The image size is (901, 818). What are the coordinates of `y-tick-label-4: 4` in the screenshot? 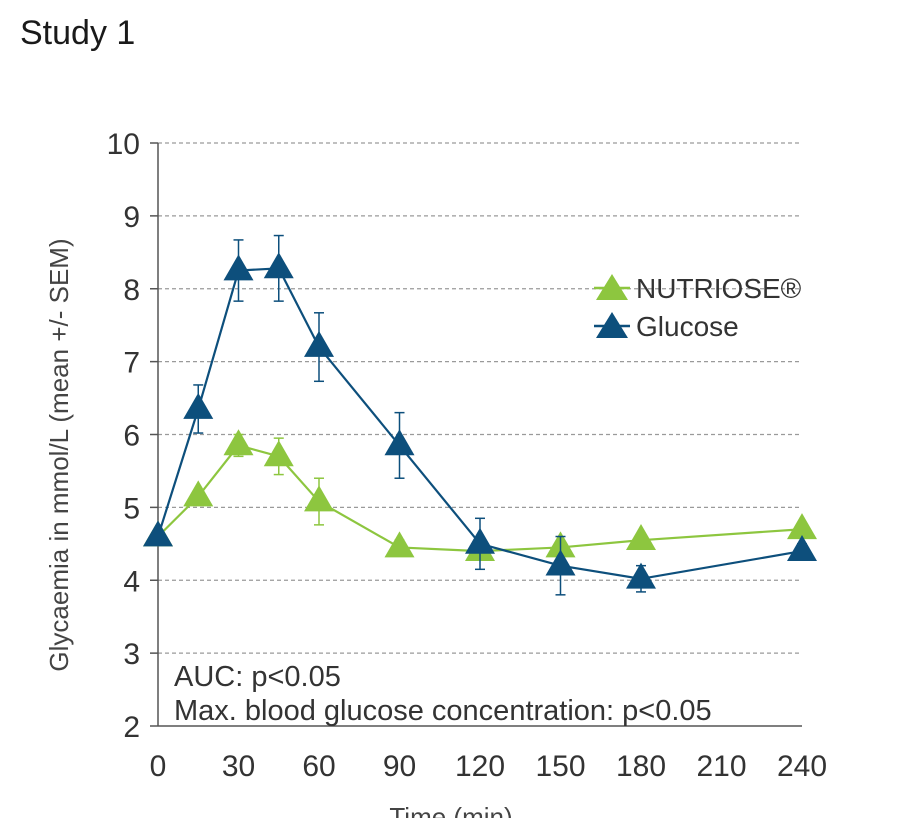 It's located at (131, 581).